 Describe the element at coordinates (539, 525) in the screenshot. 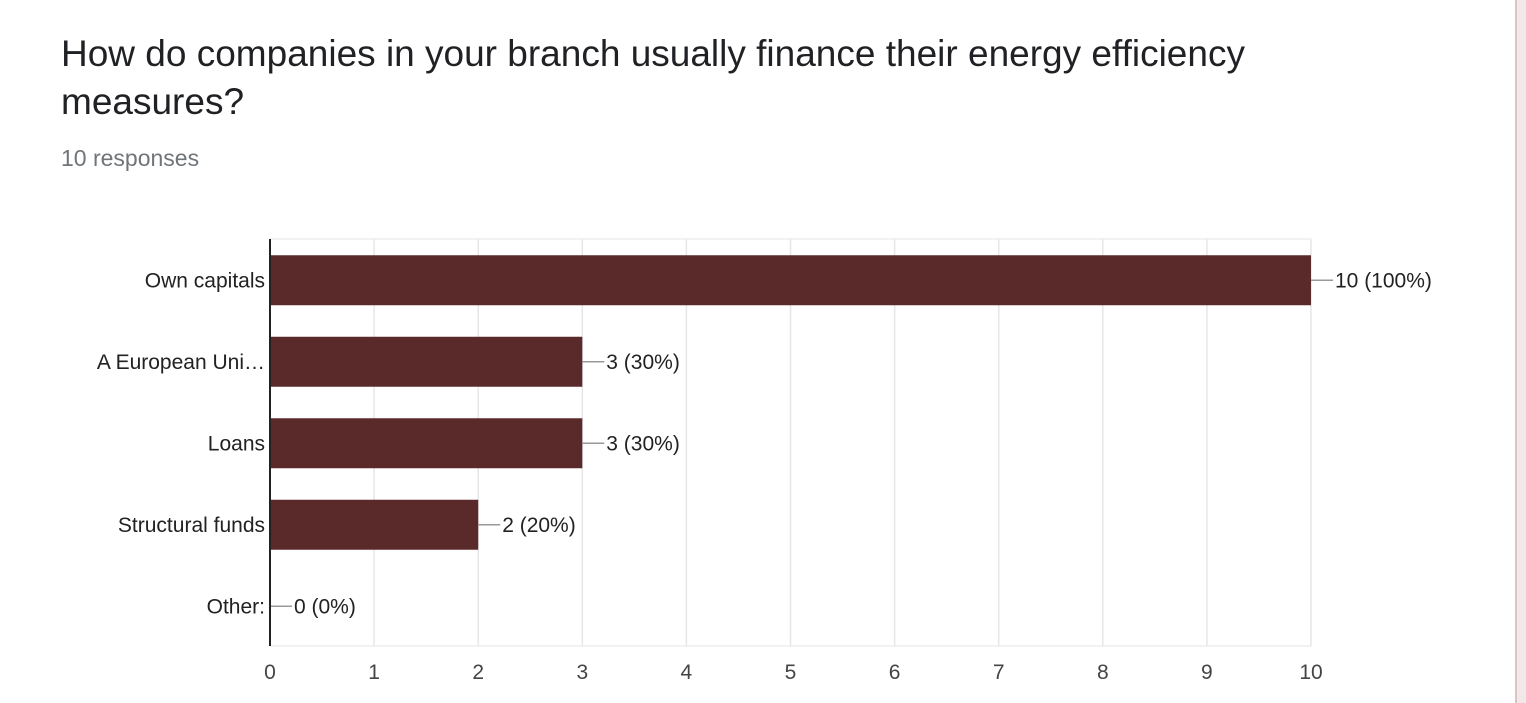

I see `data-label: 2 (20%)` at that location.